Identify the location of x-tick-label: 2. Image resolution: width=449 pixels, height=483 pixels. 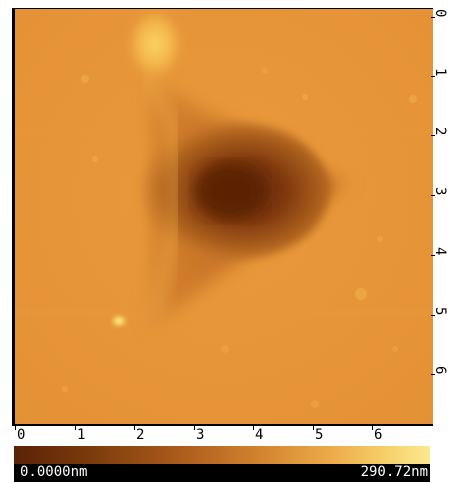
(140, 435).